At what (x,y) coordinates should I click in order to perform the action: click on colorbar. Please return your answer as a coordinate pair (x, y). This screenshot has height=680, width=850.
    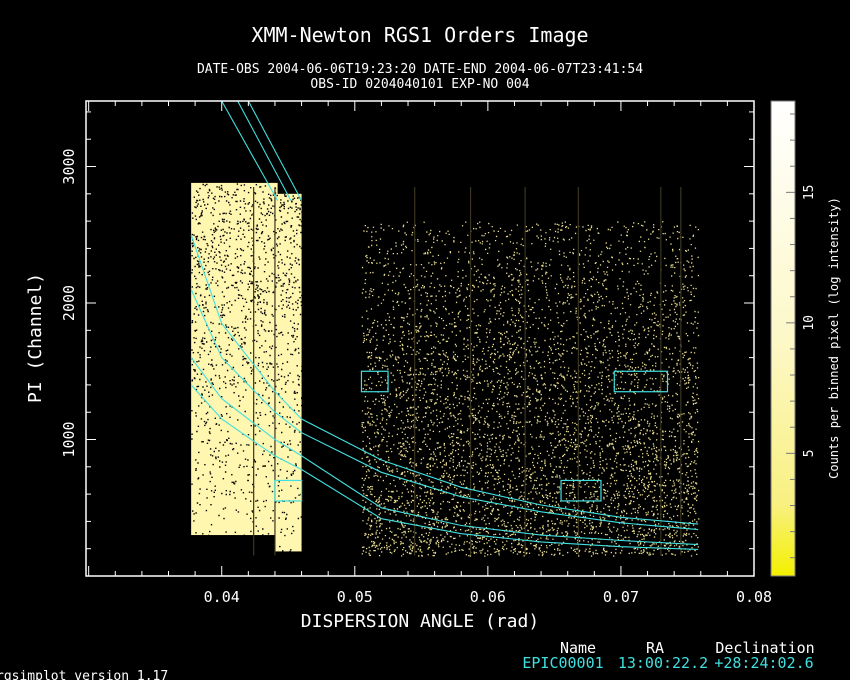
    Looking at the image, I should click on (783, 338).